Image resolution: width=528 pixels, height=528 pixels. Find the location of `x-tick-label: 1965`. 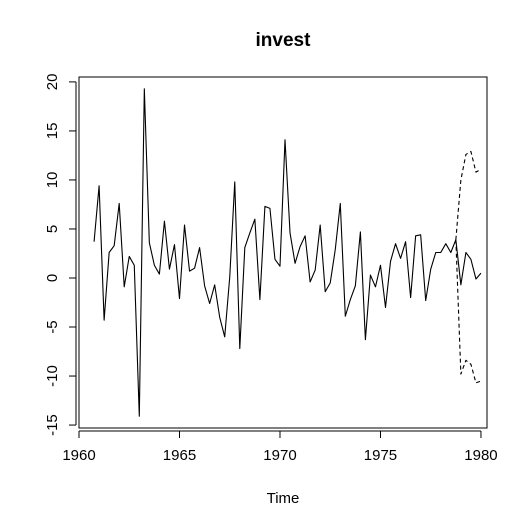

x-tick-label: 1965 is located at coordinates (179, 455).